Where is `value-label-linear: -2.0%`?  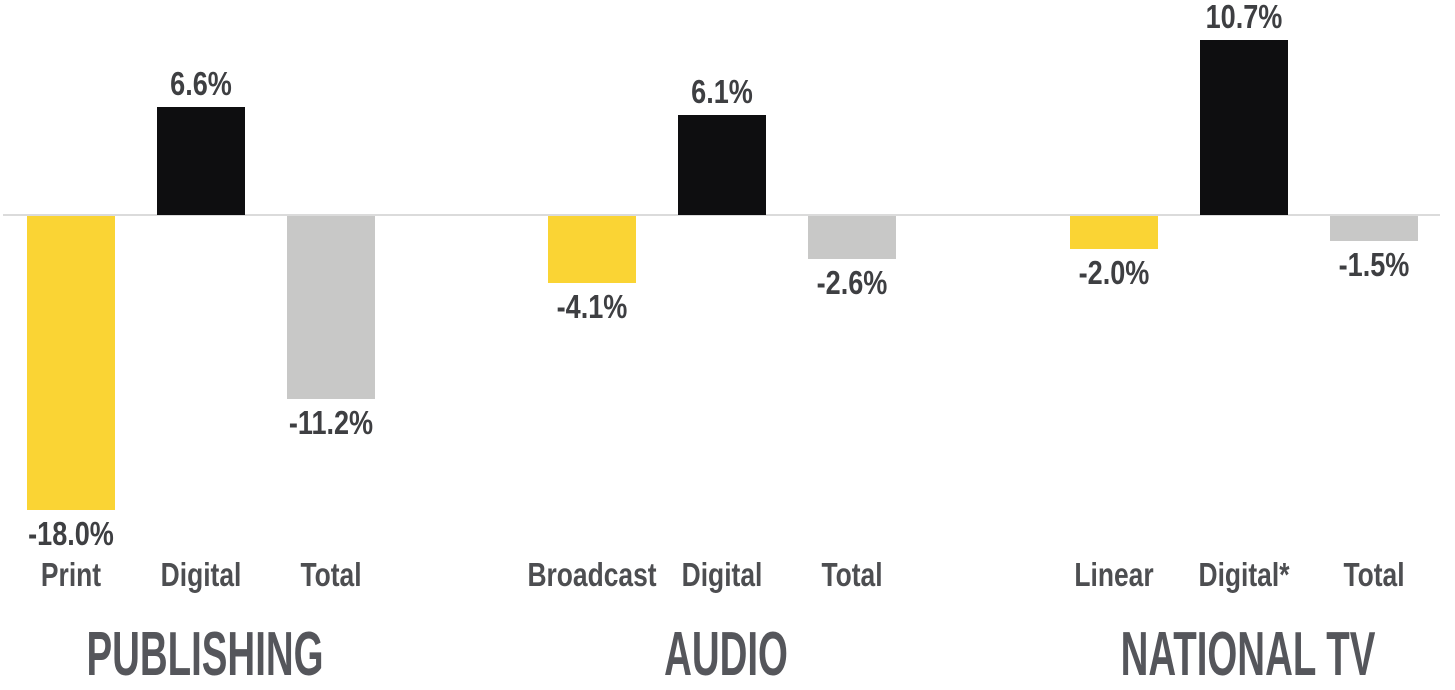
value-label-linear: -2.0% is located at coordinates (1114, 272).